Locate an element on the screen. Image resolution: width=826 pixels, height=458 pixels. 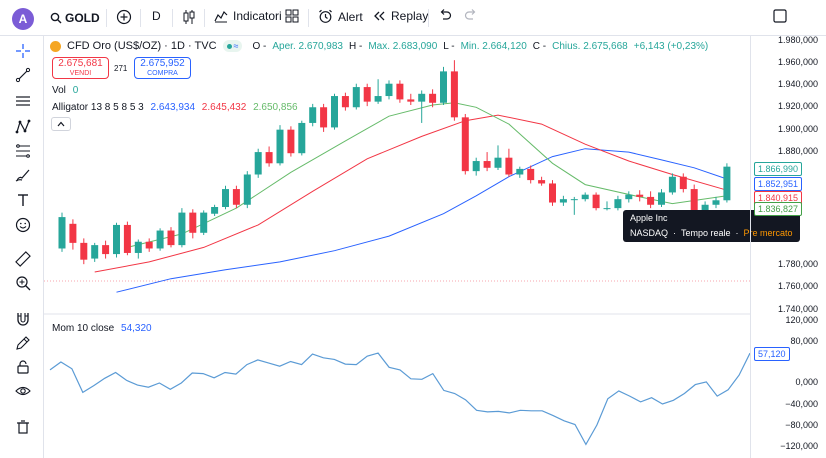
fibonacci-tool is located at coordinates (23, 151).